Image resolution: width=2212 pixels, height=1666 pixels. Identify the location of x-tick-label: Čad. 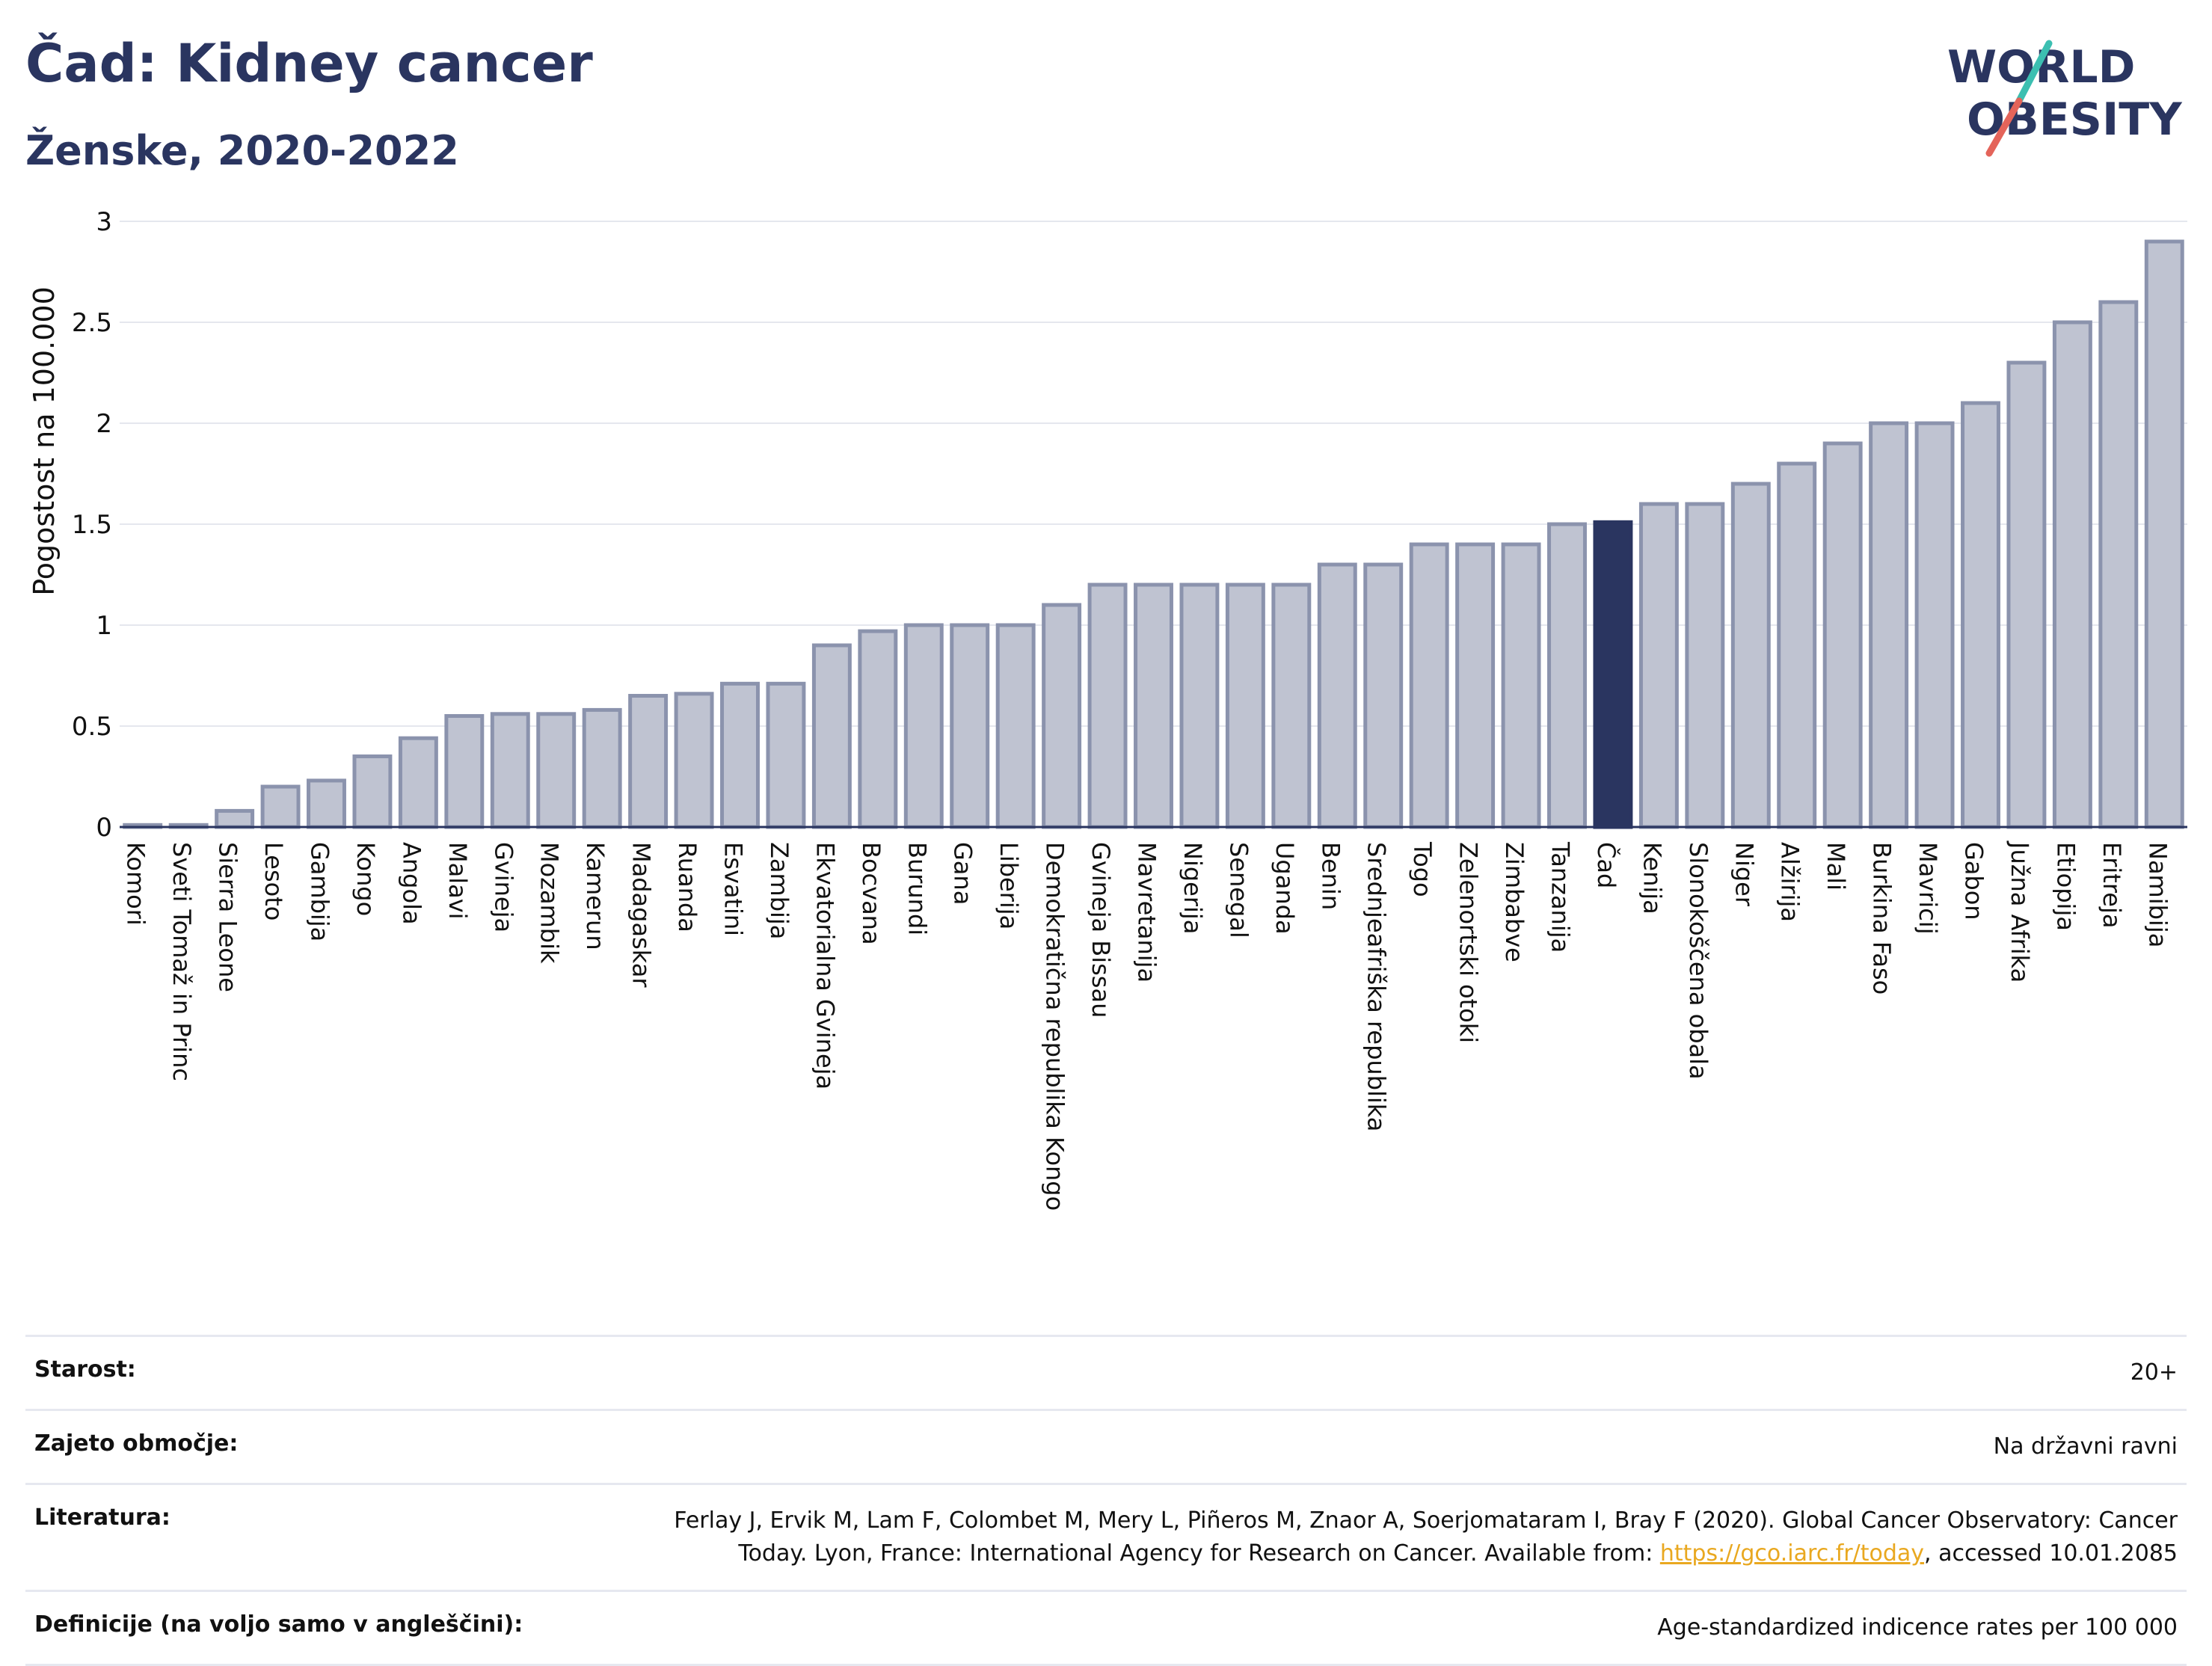
(1606, 865).